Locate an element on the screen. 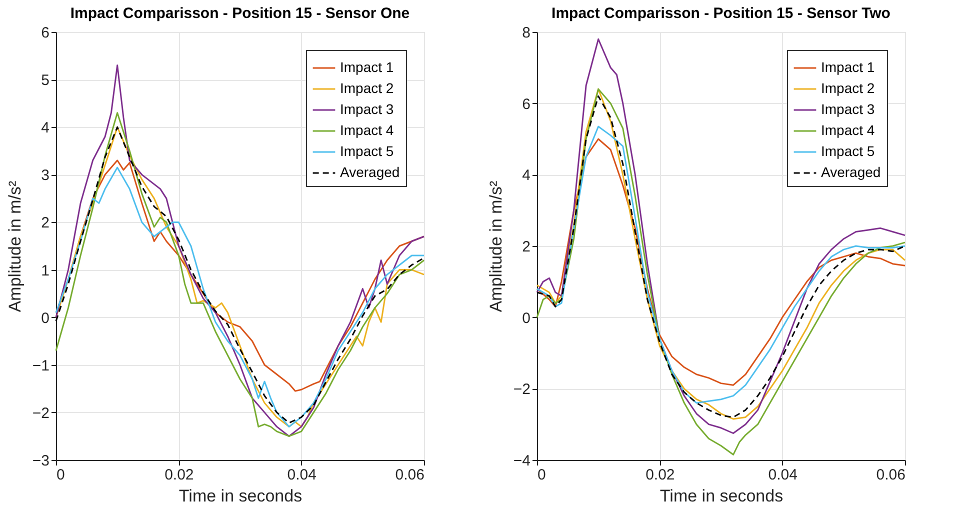 The height and width of the screenshot is (521, 971). y-tick-label: −3 is located at coordinates (41, 461).